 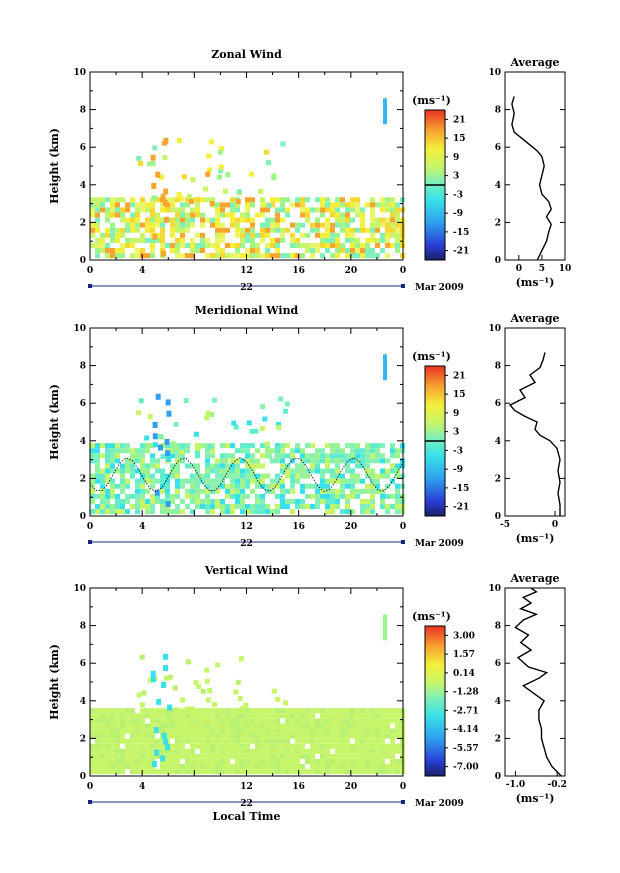 What do you see at coordinates (246, 288) in the screenshot?
I see `day-label: 22` at bounding box center [246, 288].